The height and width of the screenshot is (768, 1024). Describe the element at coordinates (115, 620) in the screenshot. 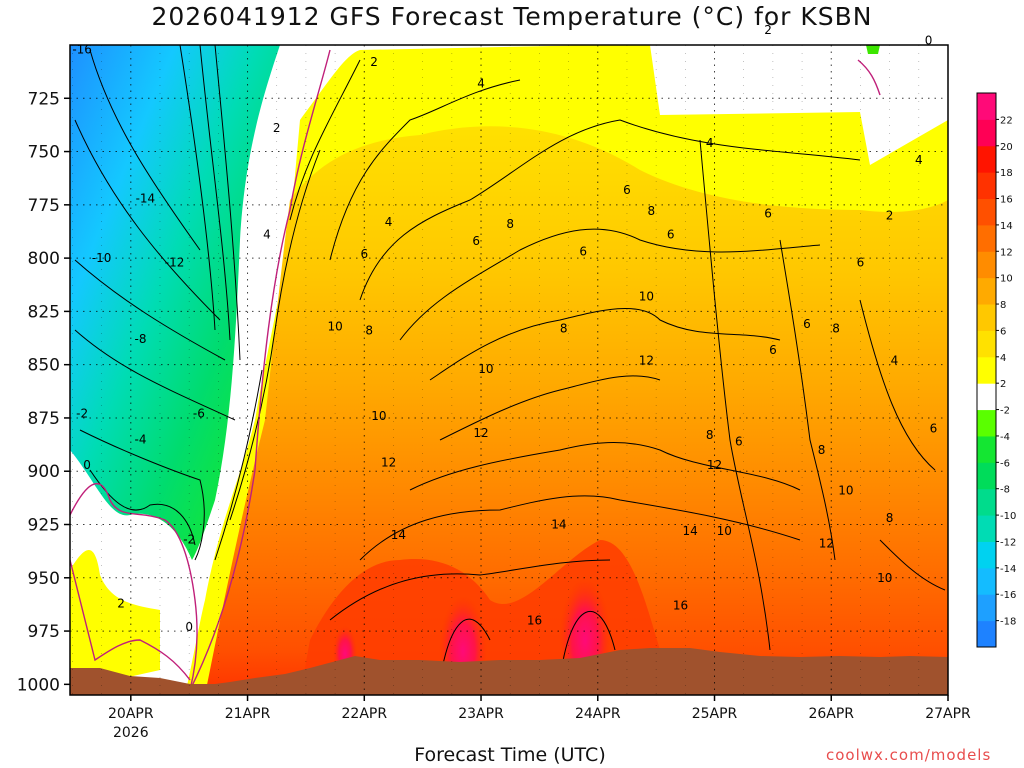

I see `yellow-left-region` at that location.